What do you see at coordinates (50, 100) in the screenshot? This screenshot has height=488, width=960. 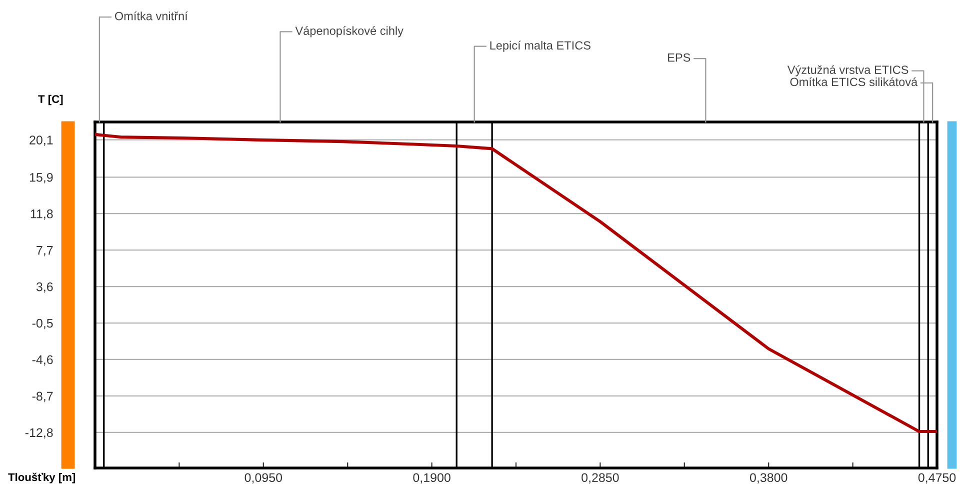 I see `y-axis-title: T [C]` at bounding box center [50, 100].